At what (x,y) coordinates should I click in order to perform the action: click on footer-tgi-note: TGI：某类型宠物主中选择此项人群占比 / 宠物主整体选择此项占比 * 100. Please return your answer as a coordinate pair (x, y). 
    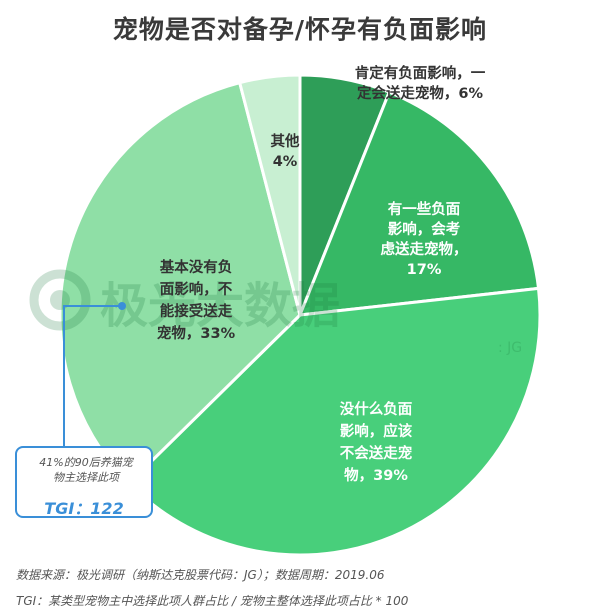
    Looking at the image, I should click on (212, 601).